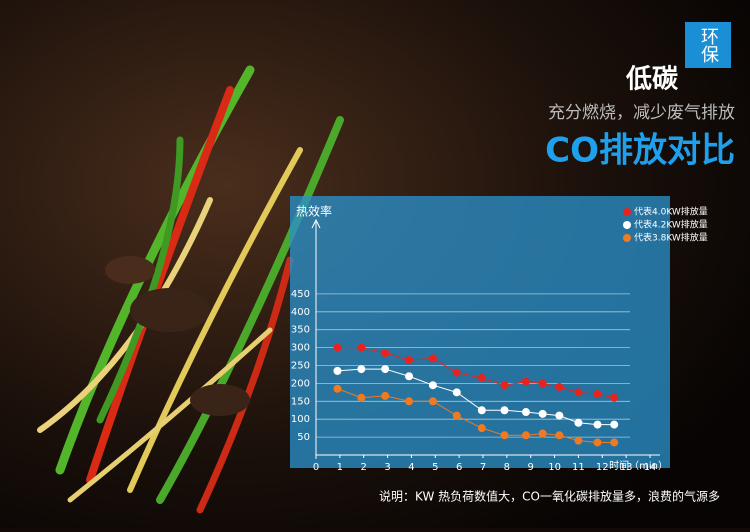 The width and height of the screenshot is (750, 532). What do you see at coordinates (549, 496) in the screenshot?
I see `note: 说明：KW 热负荷数值大，CO一氧化碳排放量多，浪费的气源多` at bounding box center [549, 496].